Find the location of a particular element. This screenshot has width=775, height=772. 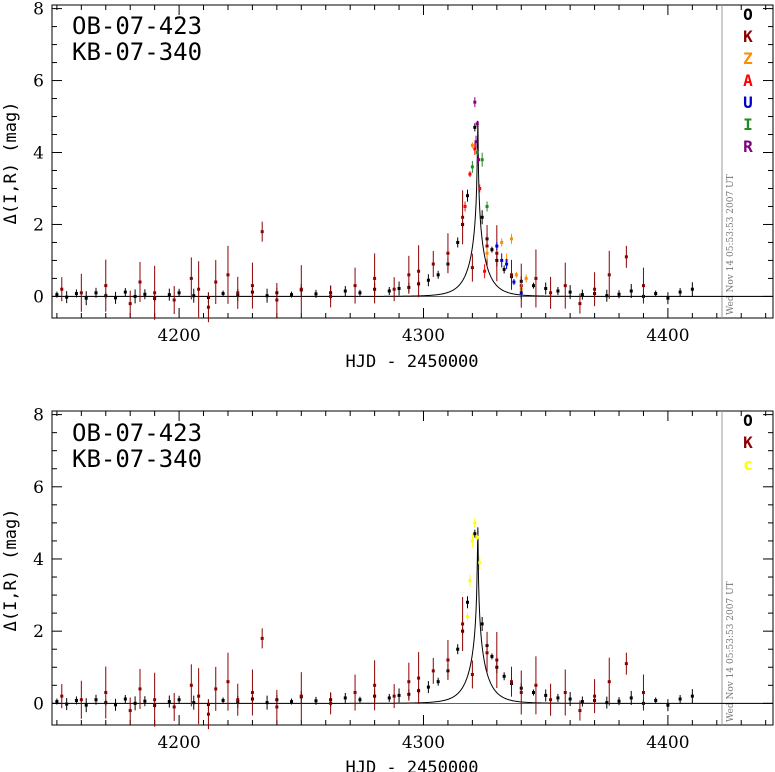

legend-entry-K: K is located at coordinates (748, 36).